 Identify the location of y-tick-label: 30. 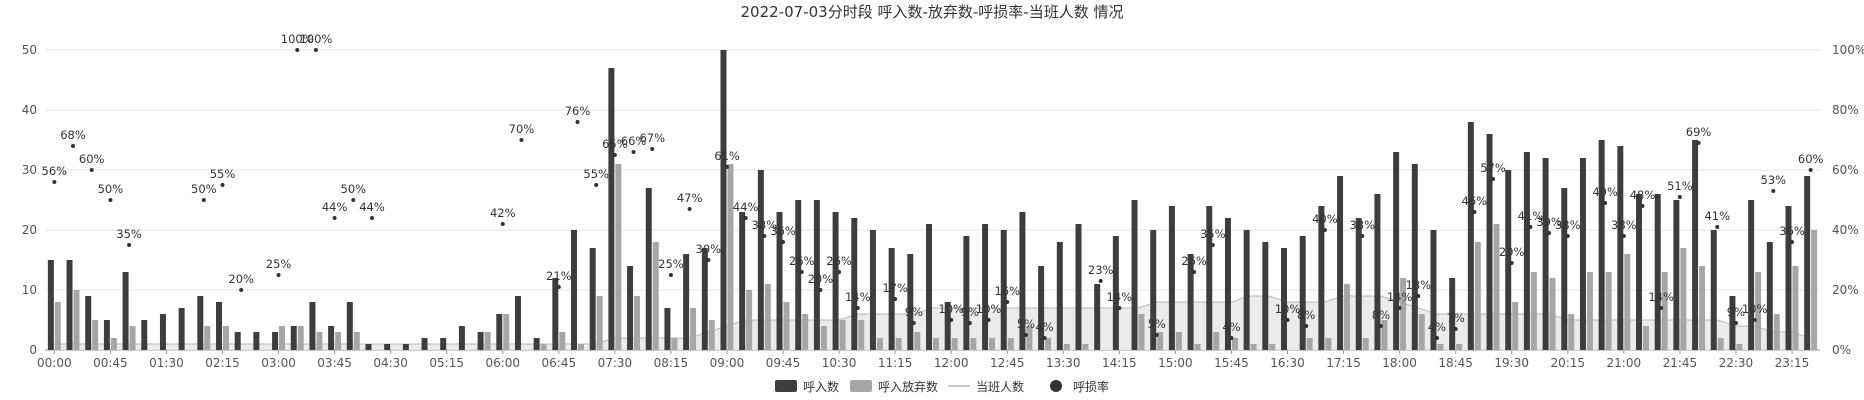
(29, 170).